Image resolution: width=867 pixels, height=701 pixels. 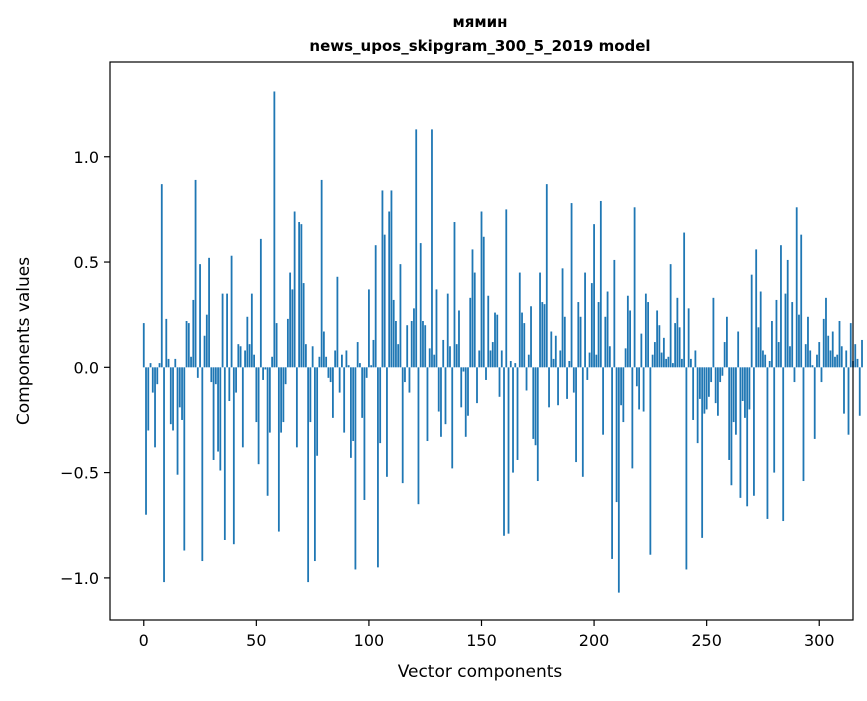 What do you see at coordinates (85, 368) in the screenshot?
I see `y-axis-ticks: −1.0 −0.5 0.0 0.5 1.0` at bounding box center [85, 368].